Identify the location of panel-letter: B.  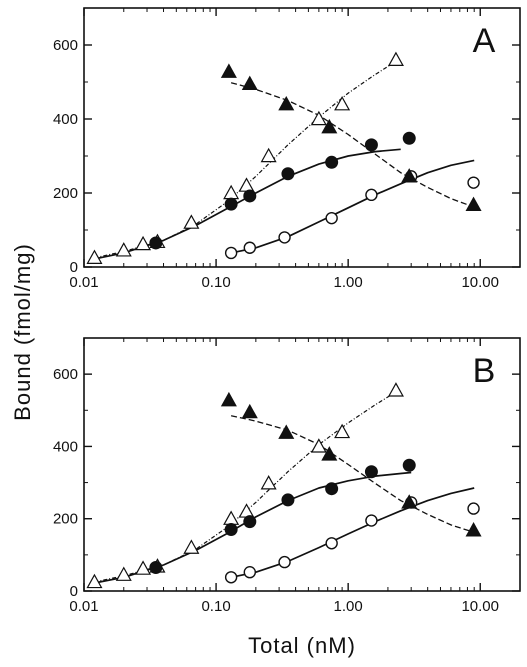
(484, 371).